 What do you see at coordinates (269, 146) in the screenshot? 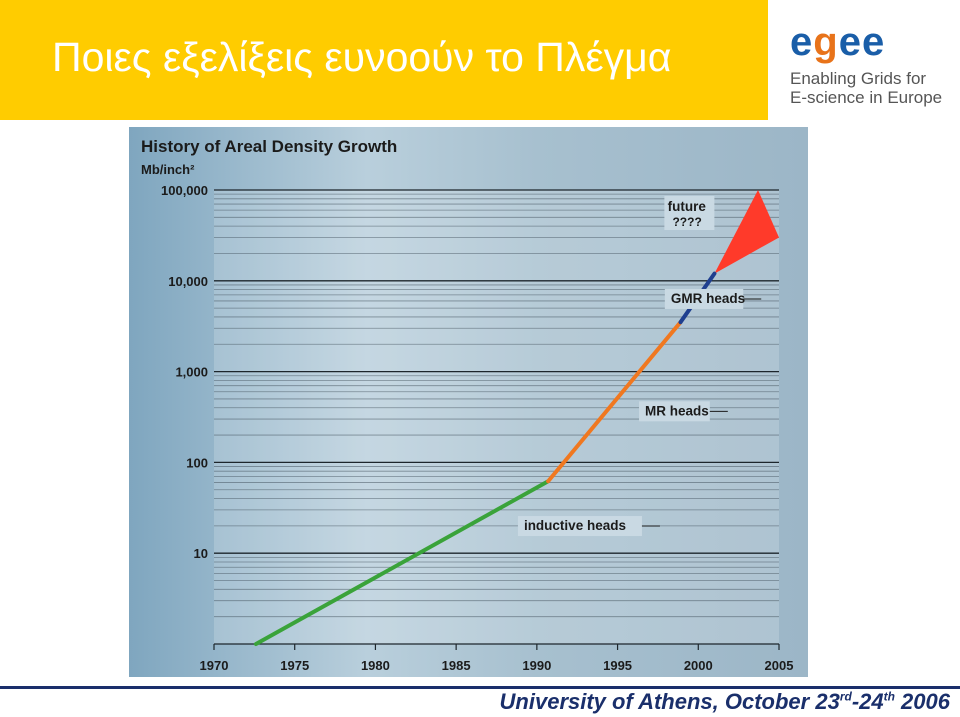
I see `chart-title: History of Areal Density Growth` at bounding box center [269, 146].